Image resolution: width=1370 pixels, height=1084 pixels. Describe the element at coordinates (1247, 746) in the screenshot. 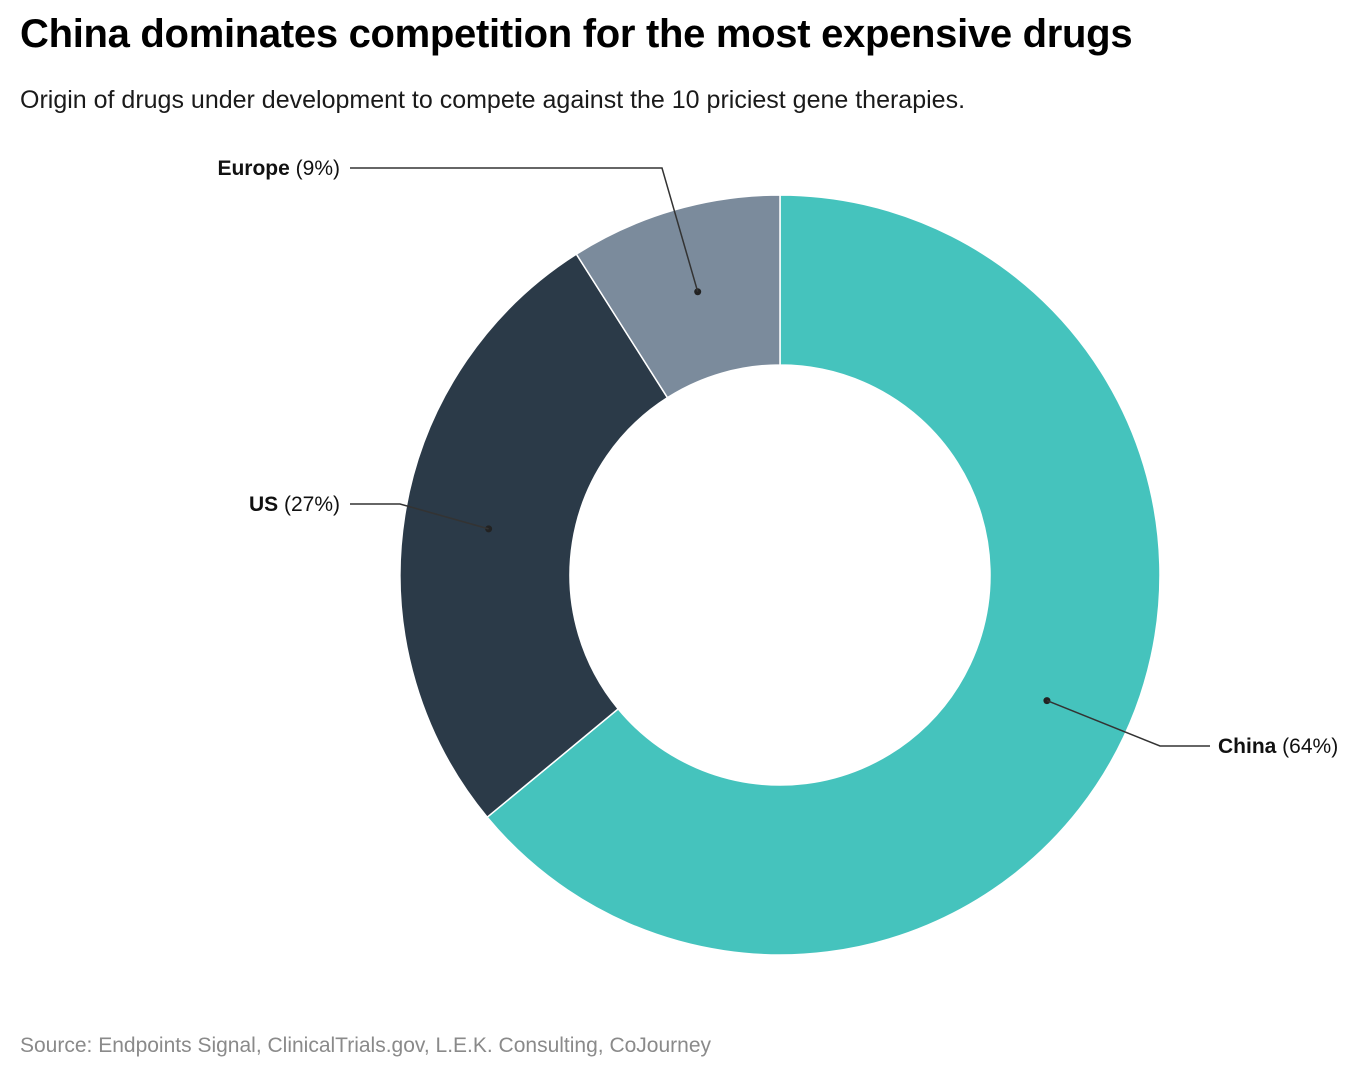

I see `slice-label-name: China` at that location.